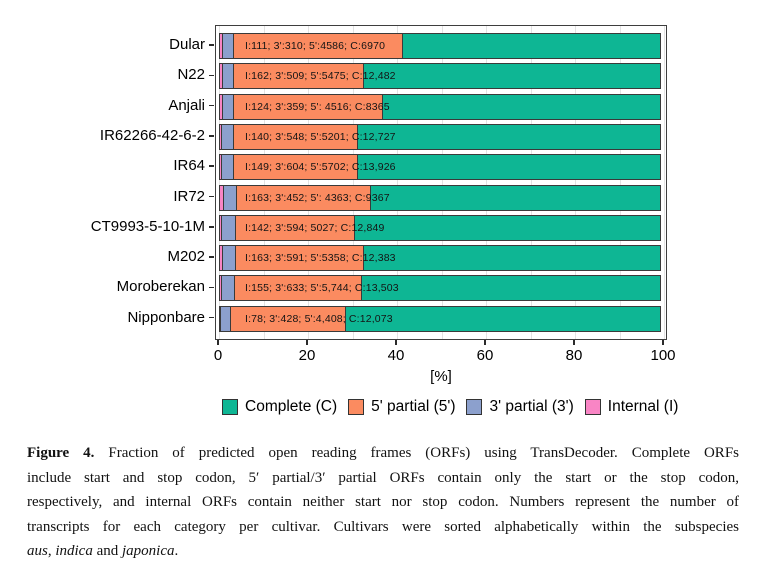  Describe the element at coordinates (160, 287) in the screenshot. I see `y-axis-label: Moroberekan` at that location.